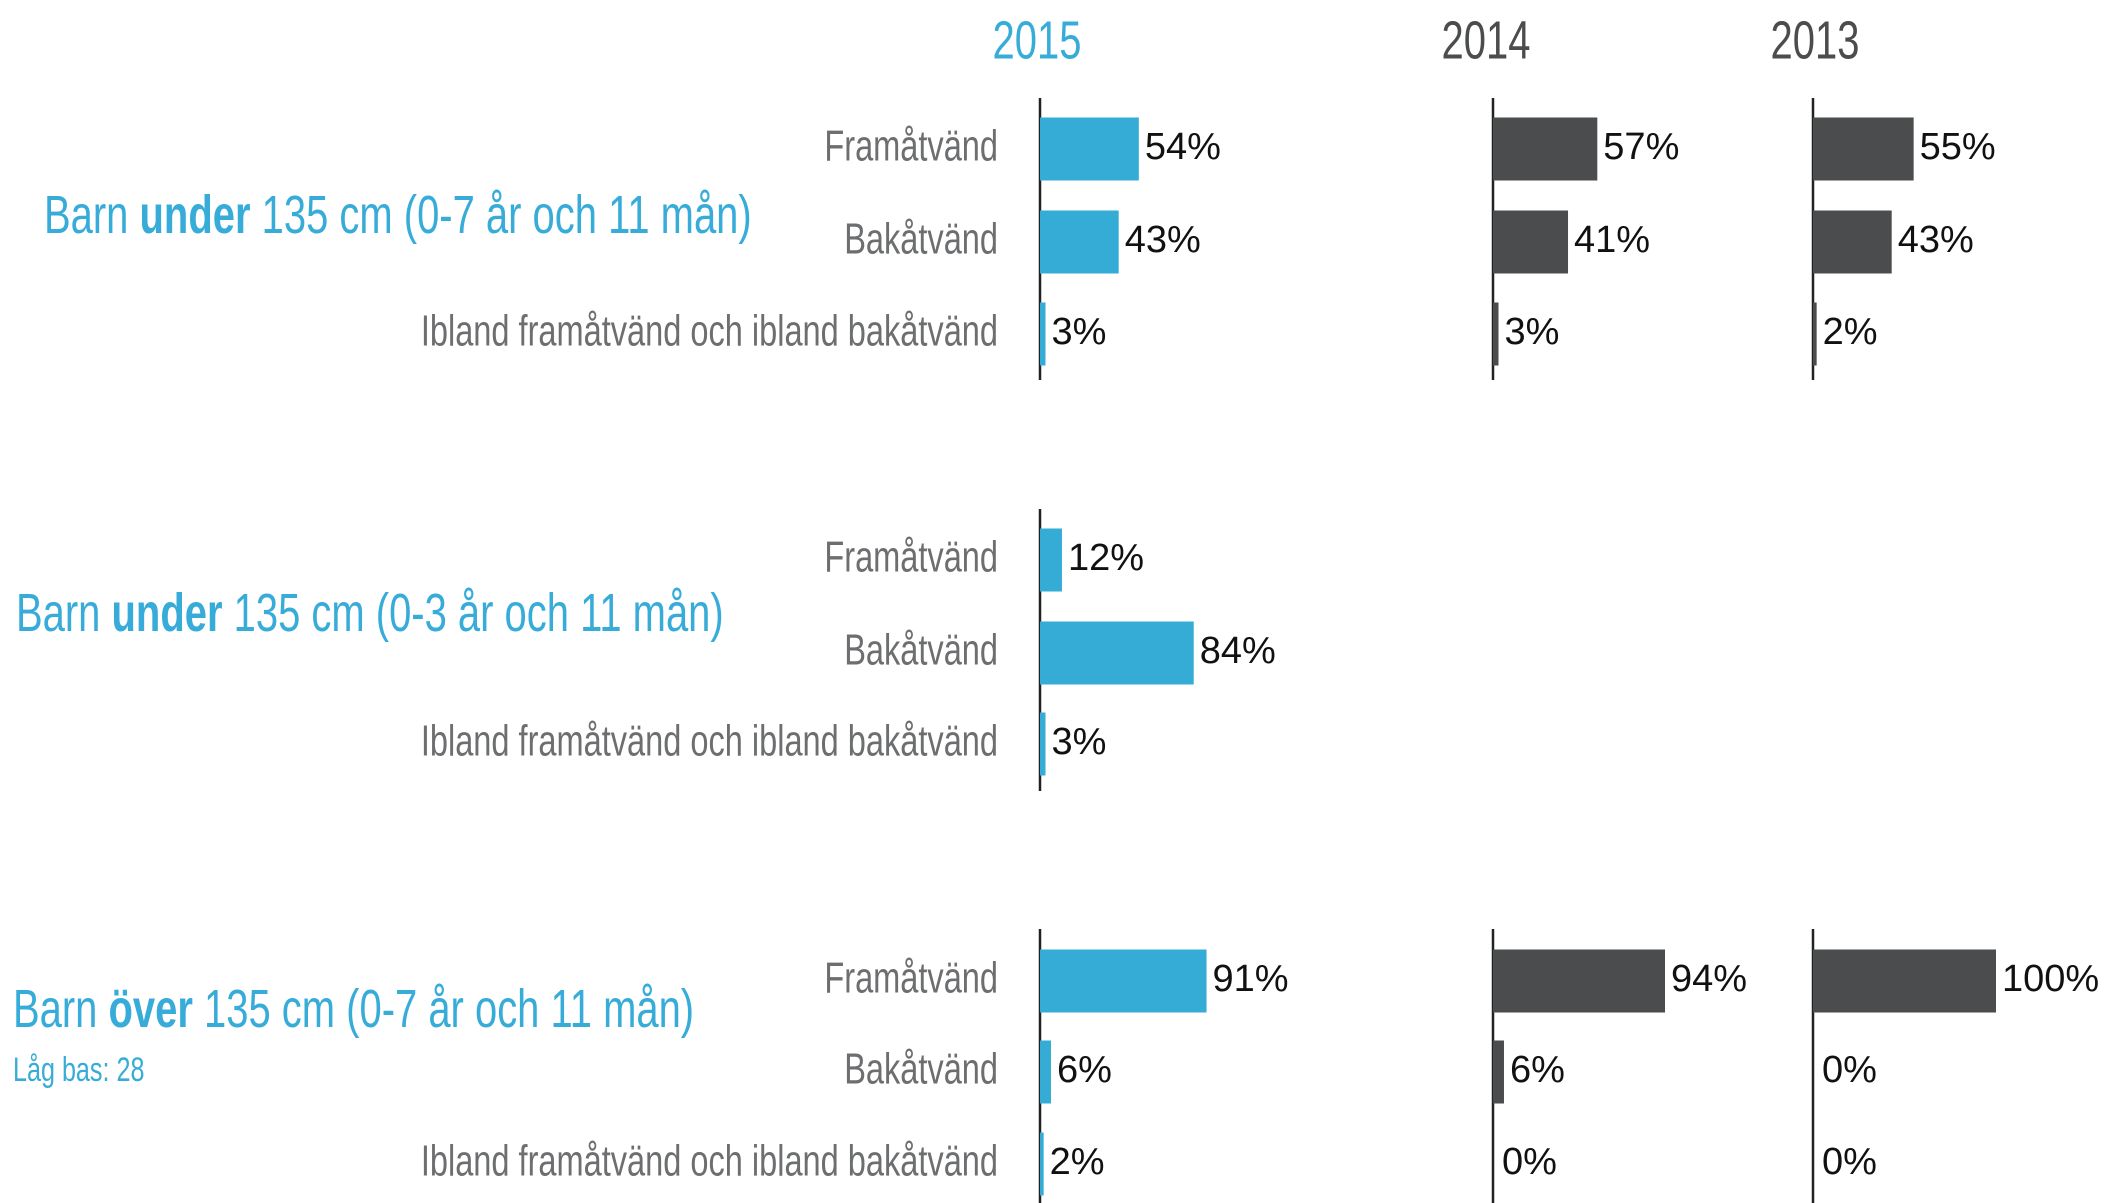 The image size is (2110, 1203). I want to click on group-title: Barn över 135 cm (0-7 år och 11 mån), so click(353, 1009).